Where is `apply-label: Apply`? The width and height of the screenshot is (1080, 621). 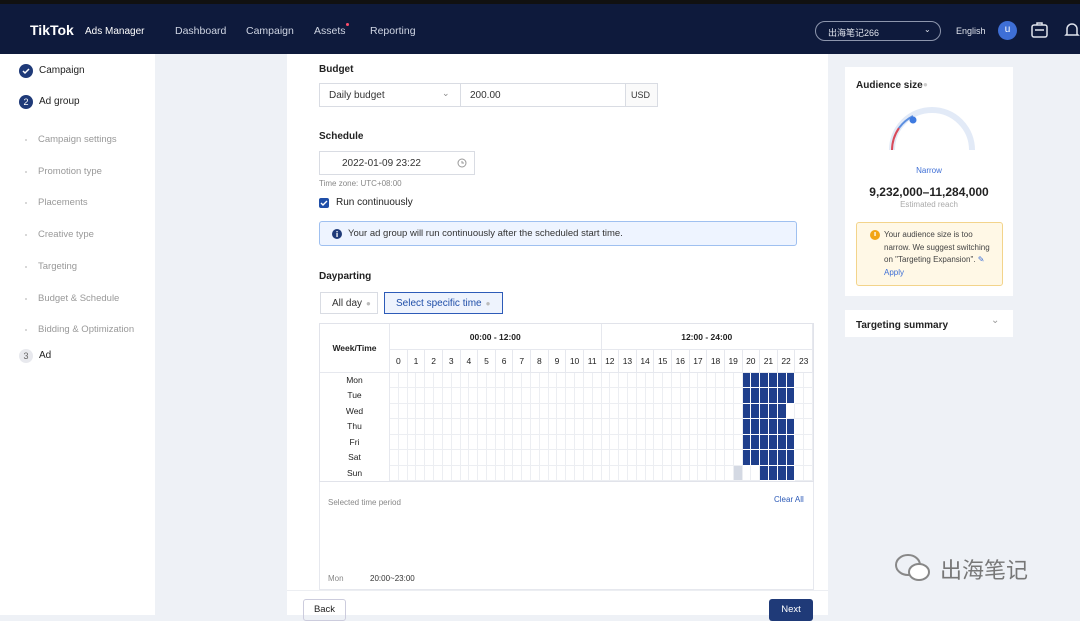 apply-label: Apply is located at coordinates (894, 272).